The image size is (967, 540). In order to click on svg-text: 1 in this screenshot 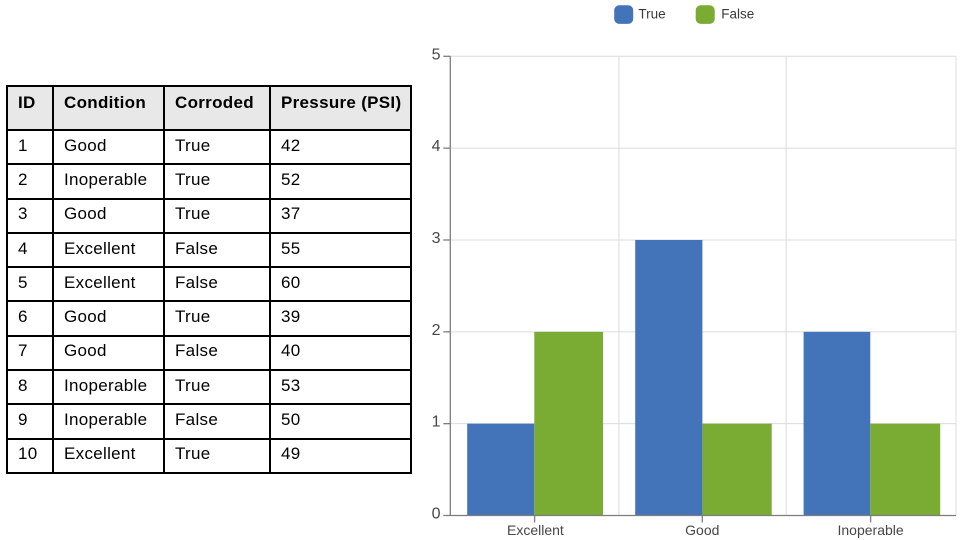, I will do `click(436, 422)`.